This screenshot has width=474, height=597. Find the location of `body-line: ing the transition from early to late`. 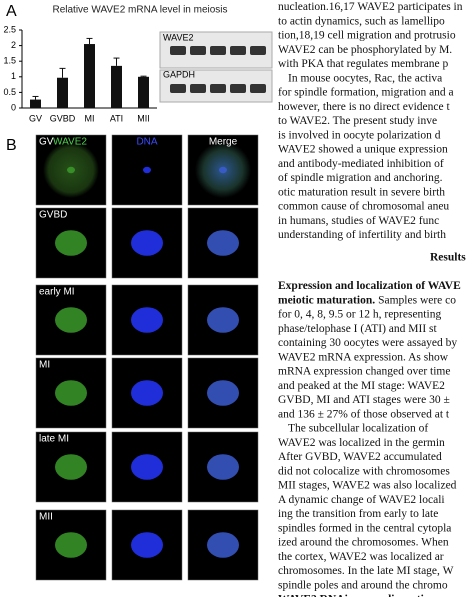

body-line: ing the transition from early to late is located at coordinates (358, 514).